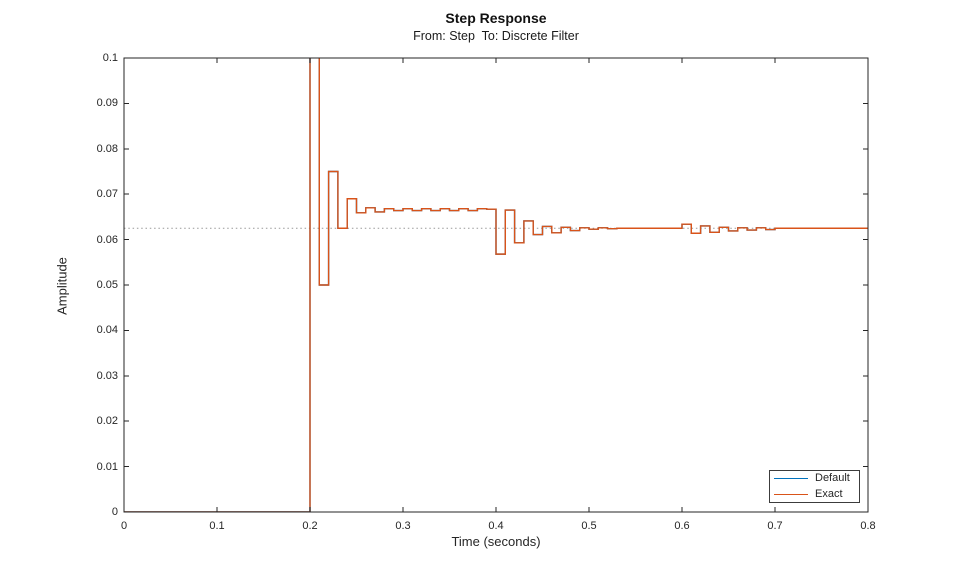  Describe the element at coordinates (107, 148) in the screenshot. I see `y-tick-label: 0.08` at that location.